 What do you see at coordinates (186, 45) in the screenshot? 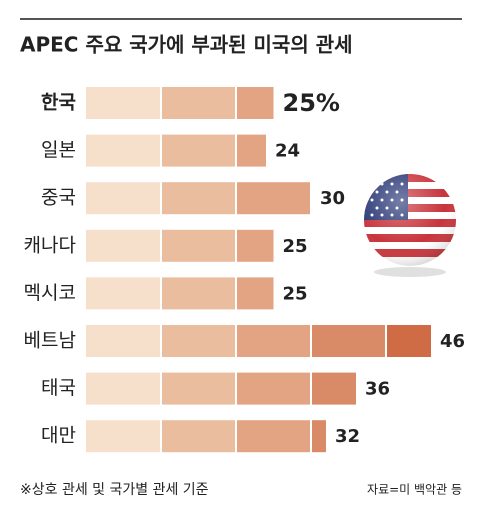
I see `chart-title: APEC 주요 국가에 부과된 미국의 관세` at bounding box center [186, 45].